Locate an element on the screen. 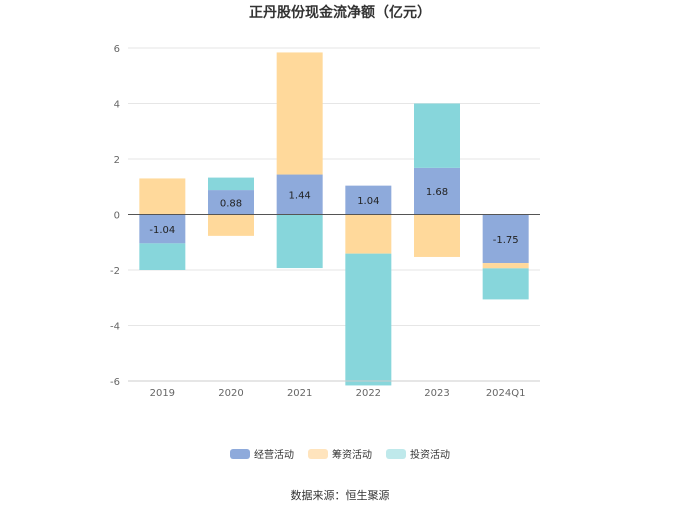 This screenshot has height=509, width=680. legend-label-operating: 经营活动 is located at coordinates (274, 455).